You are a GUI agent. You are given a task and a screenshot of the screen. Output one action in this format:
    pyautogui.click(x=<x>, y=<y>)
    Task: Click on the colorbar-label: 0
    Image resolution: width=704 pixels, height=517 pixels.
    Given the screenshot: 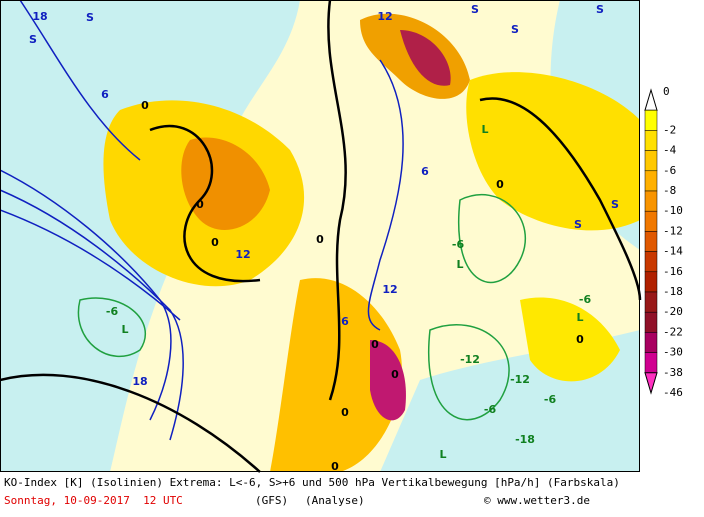 What is the action you would take?
    pyautogui.click(x=666, y=91)
    